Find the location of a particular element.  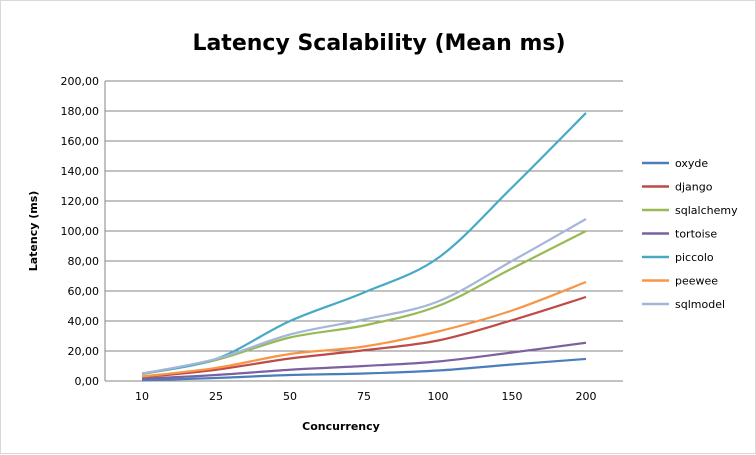

legend-label-tortoise: tortoise is located at coordinates (696, 234).